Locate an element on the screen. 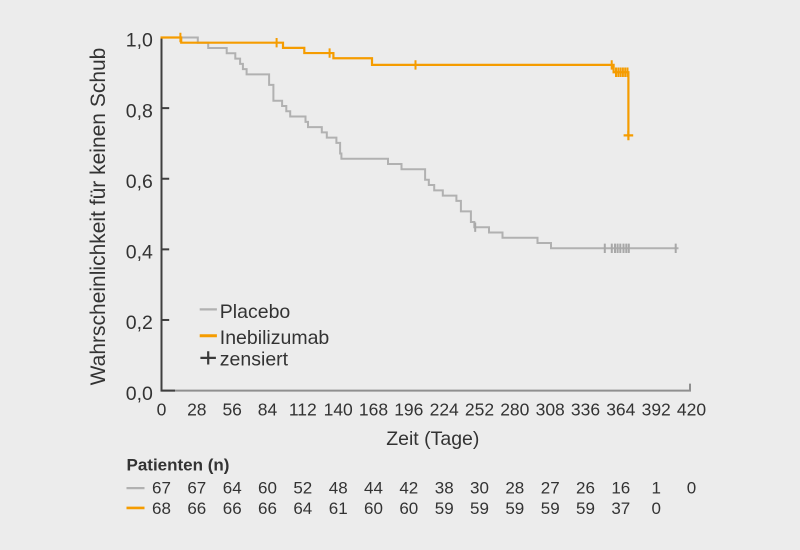  svg-text: 140 is located at coordinates (338, 410).